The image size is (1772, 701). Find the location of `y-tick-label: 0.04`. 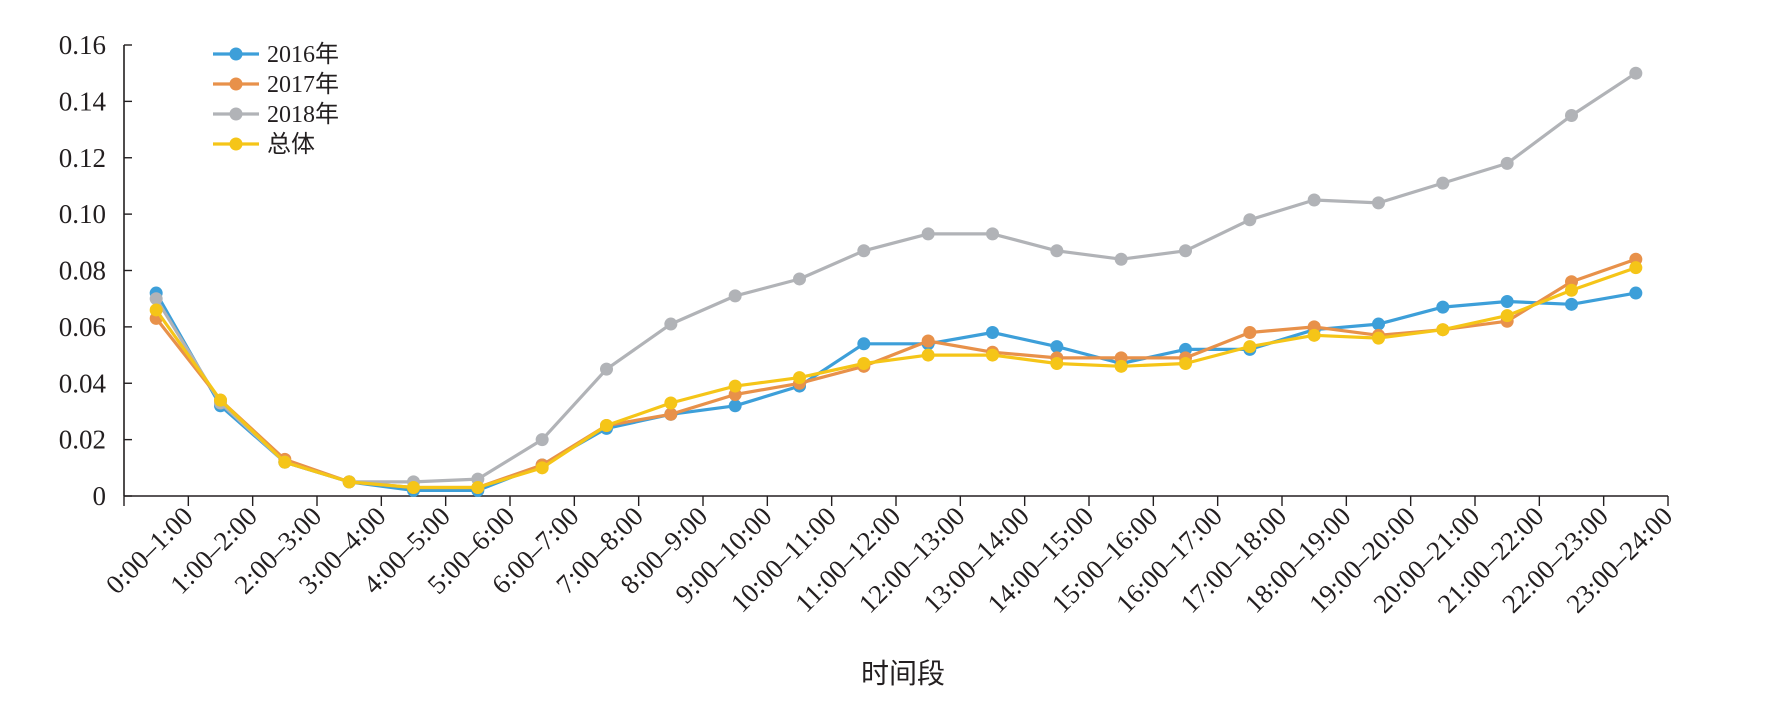

y-tick-label: 0.04 is located at coordinates (83, 383).